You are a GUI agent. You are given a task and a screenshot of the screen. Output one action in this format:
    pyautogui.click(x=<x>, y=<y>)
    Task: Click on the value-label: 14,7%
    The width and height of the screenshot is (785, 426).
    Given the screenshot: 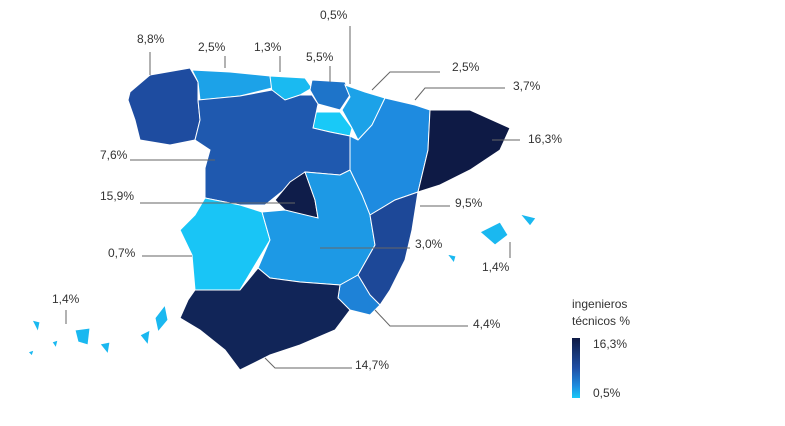 What is the action you would take?
    pyautogui.click(x=372, y=365)
    